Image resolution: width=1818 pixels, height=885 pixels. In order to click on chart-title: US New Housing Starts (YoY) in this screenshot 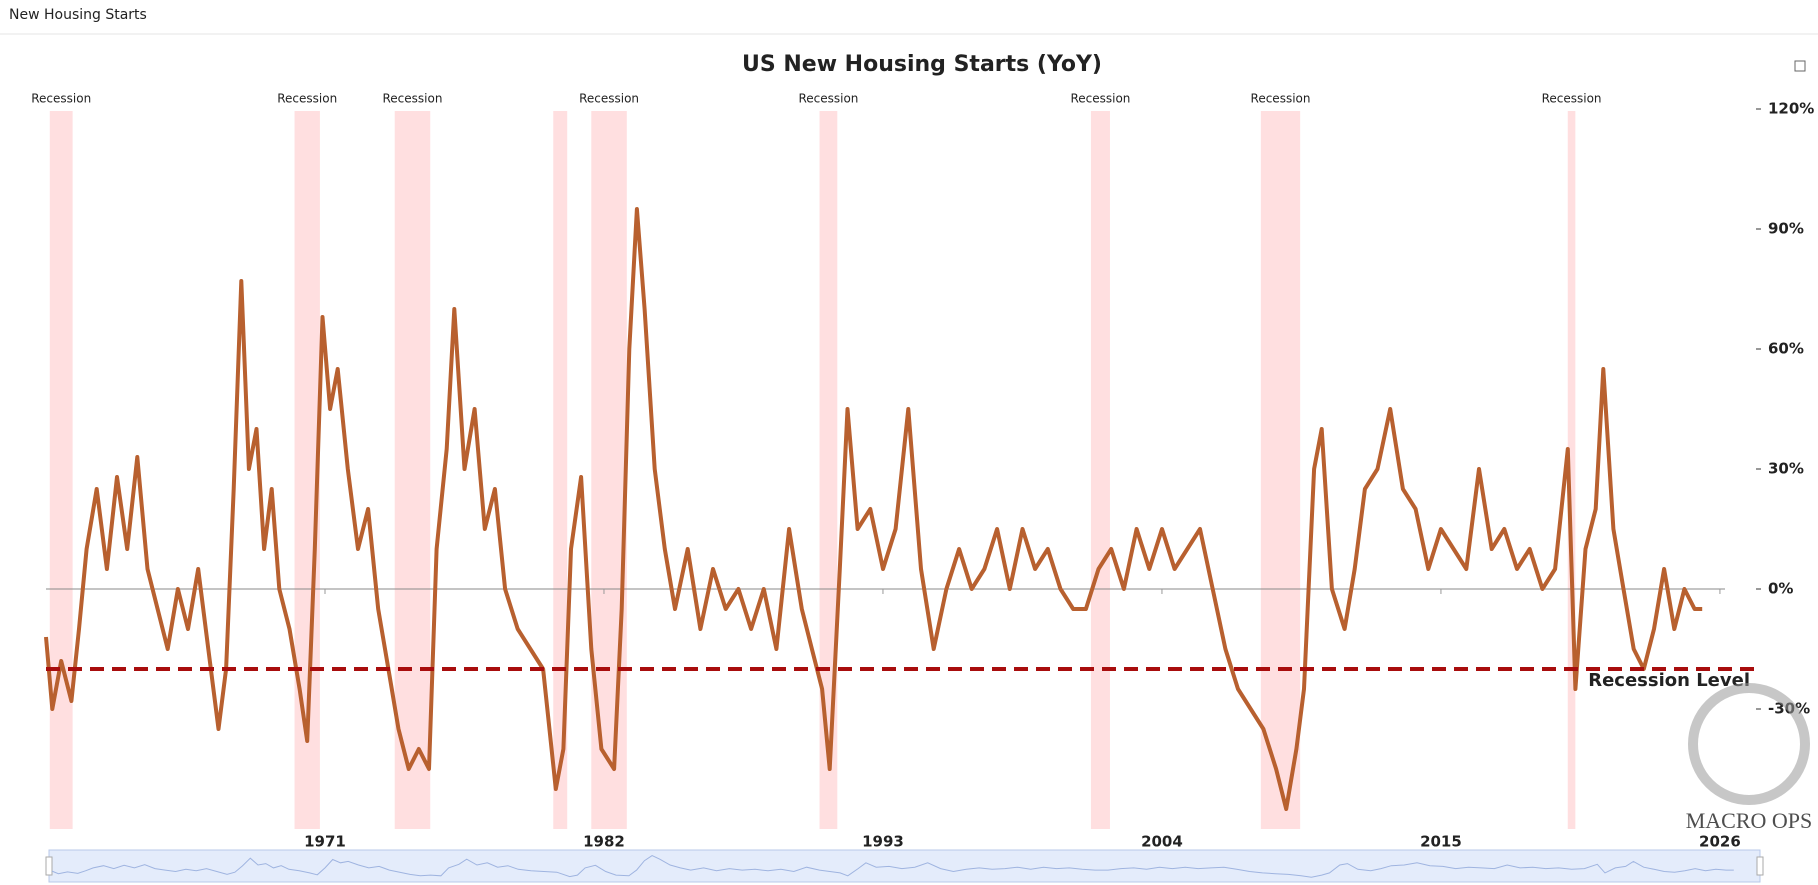, I will do `click(922, 64)`.